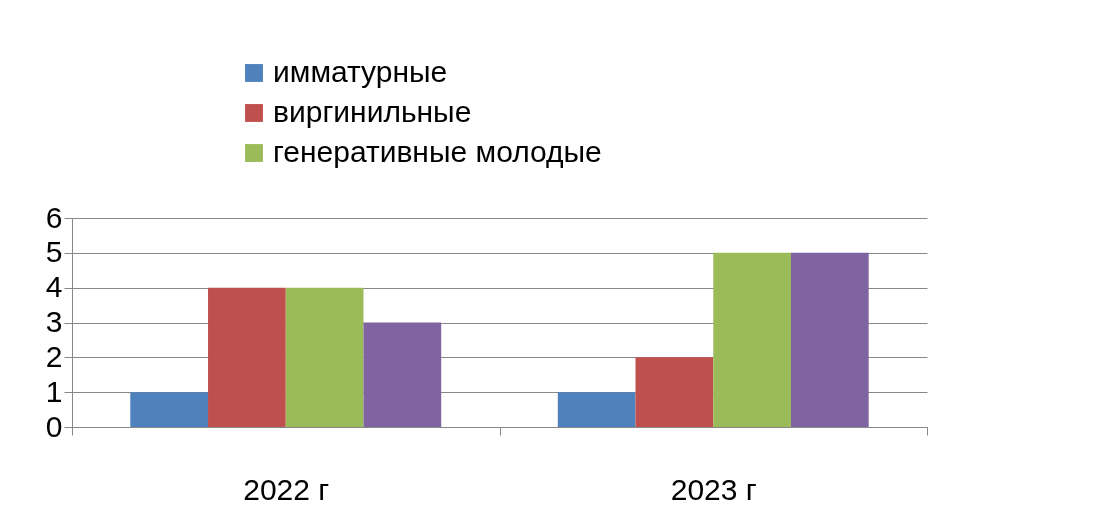 Image resolution: width=1115 pixels, height=505 pixels. What do you see at coordinates (54, 287) in the screenshot?
I see `y-tick-label: 4` at bounding box center [54, 287].